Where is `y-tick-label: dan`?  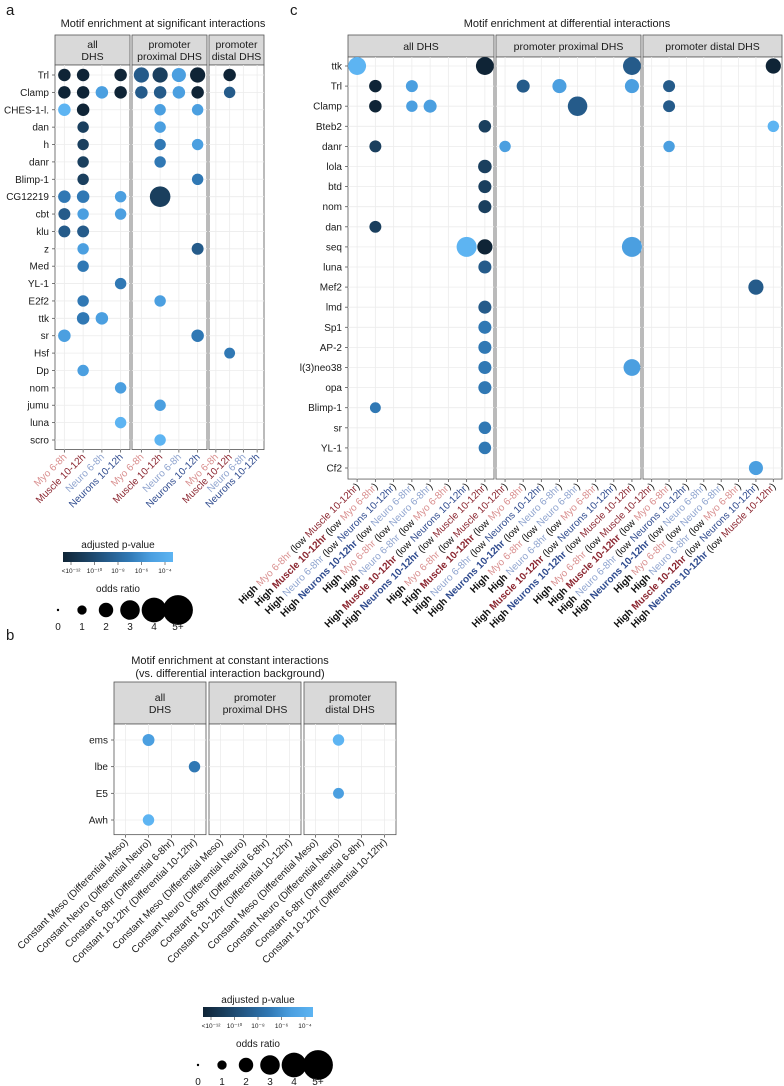 y-tick-label: dan is located at coordinates (333, 227).